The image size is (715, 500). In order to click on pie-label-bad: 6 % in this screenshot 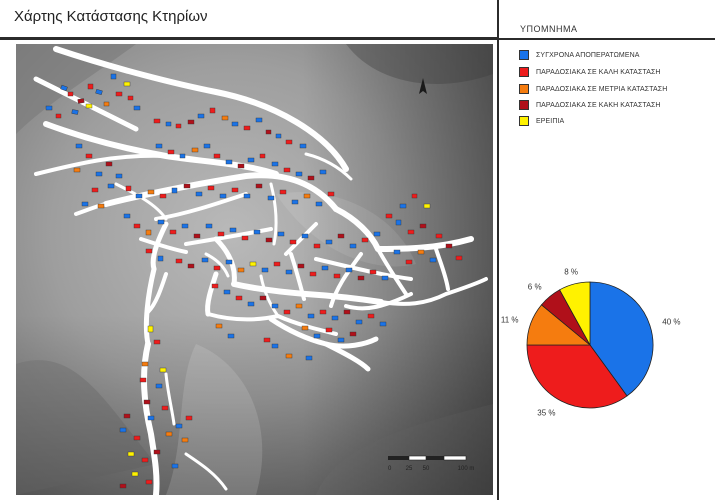, I will do `click(535, 286)`.